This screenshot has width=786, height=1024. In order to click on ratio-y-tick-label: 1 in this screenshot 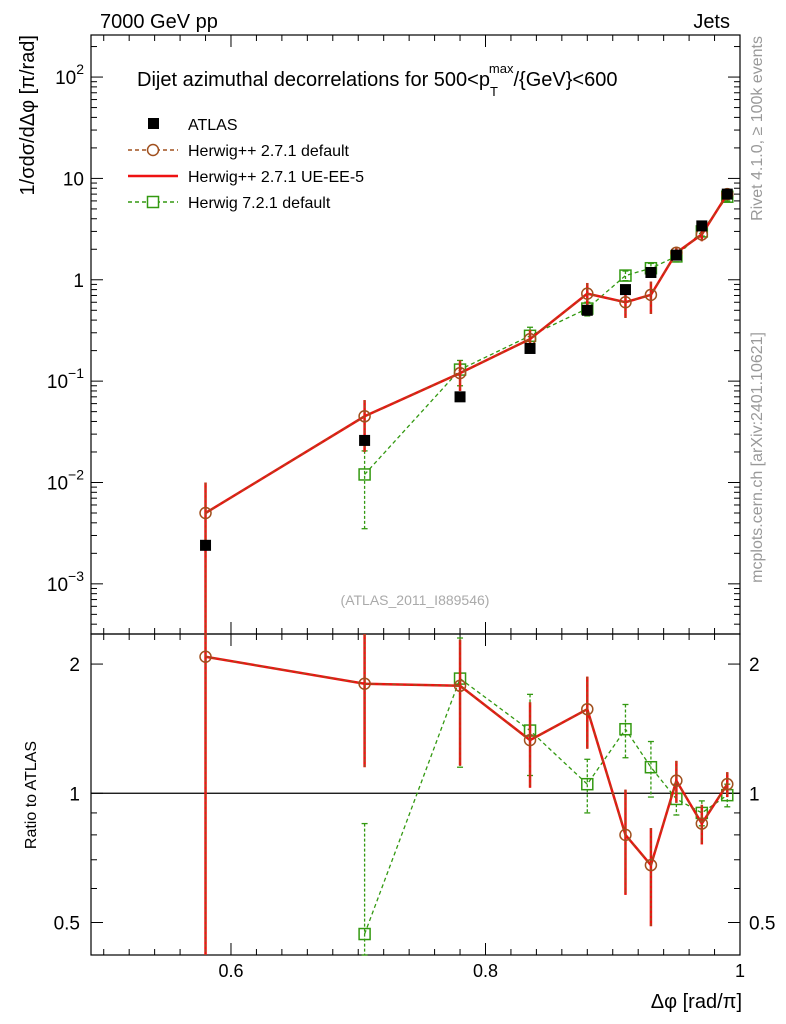, I will do `click(74, 794)`.